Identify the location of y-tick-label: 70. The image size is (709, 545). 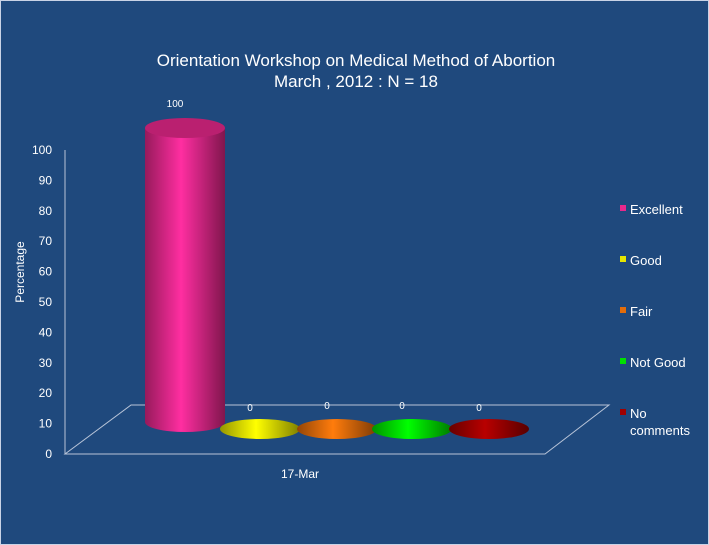
(46, 241).